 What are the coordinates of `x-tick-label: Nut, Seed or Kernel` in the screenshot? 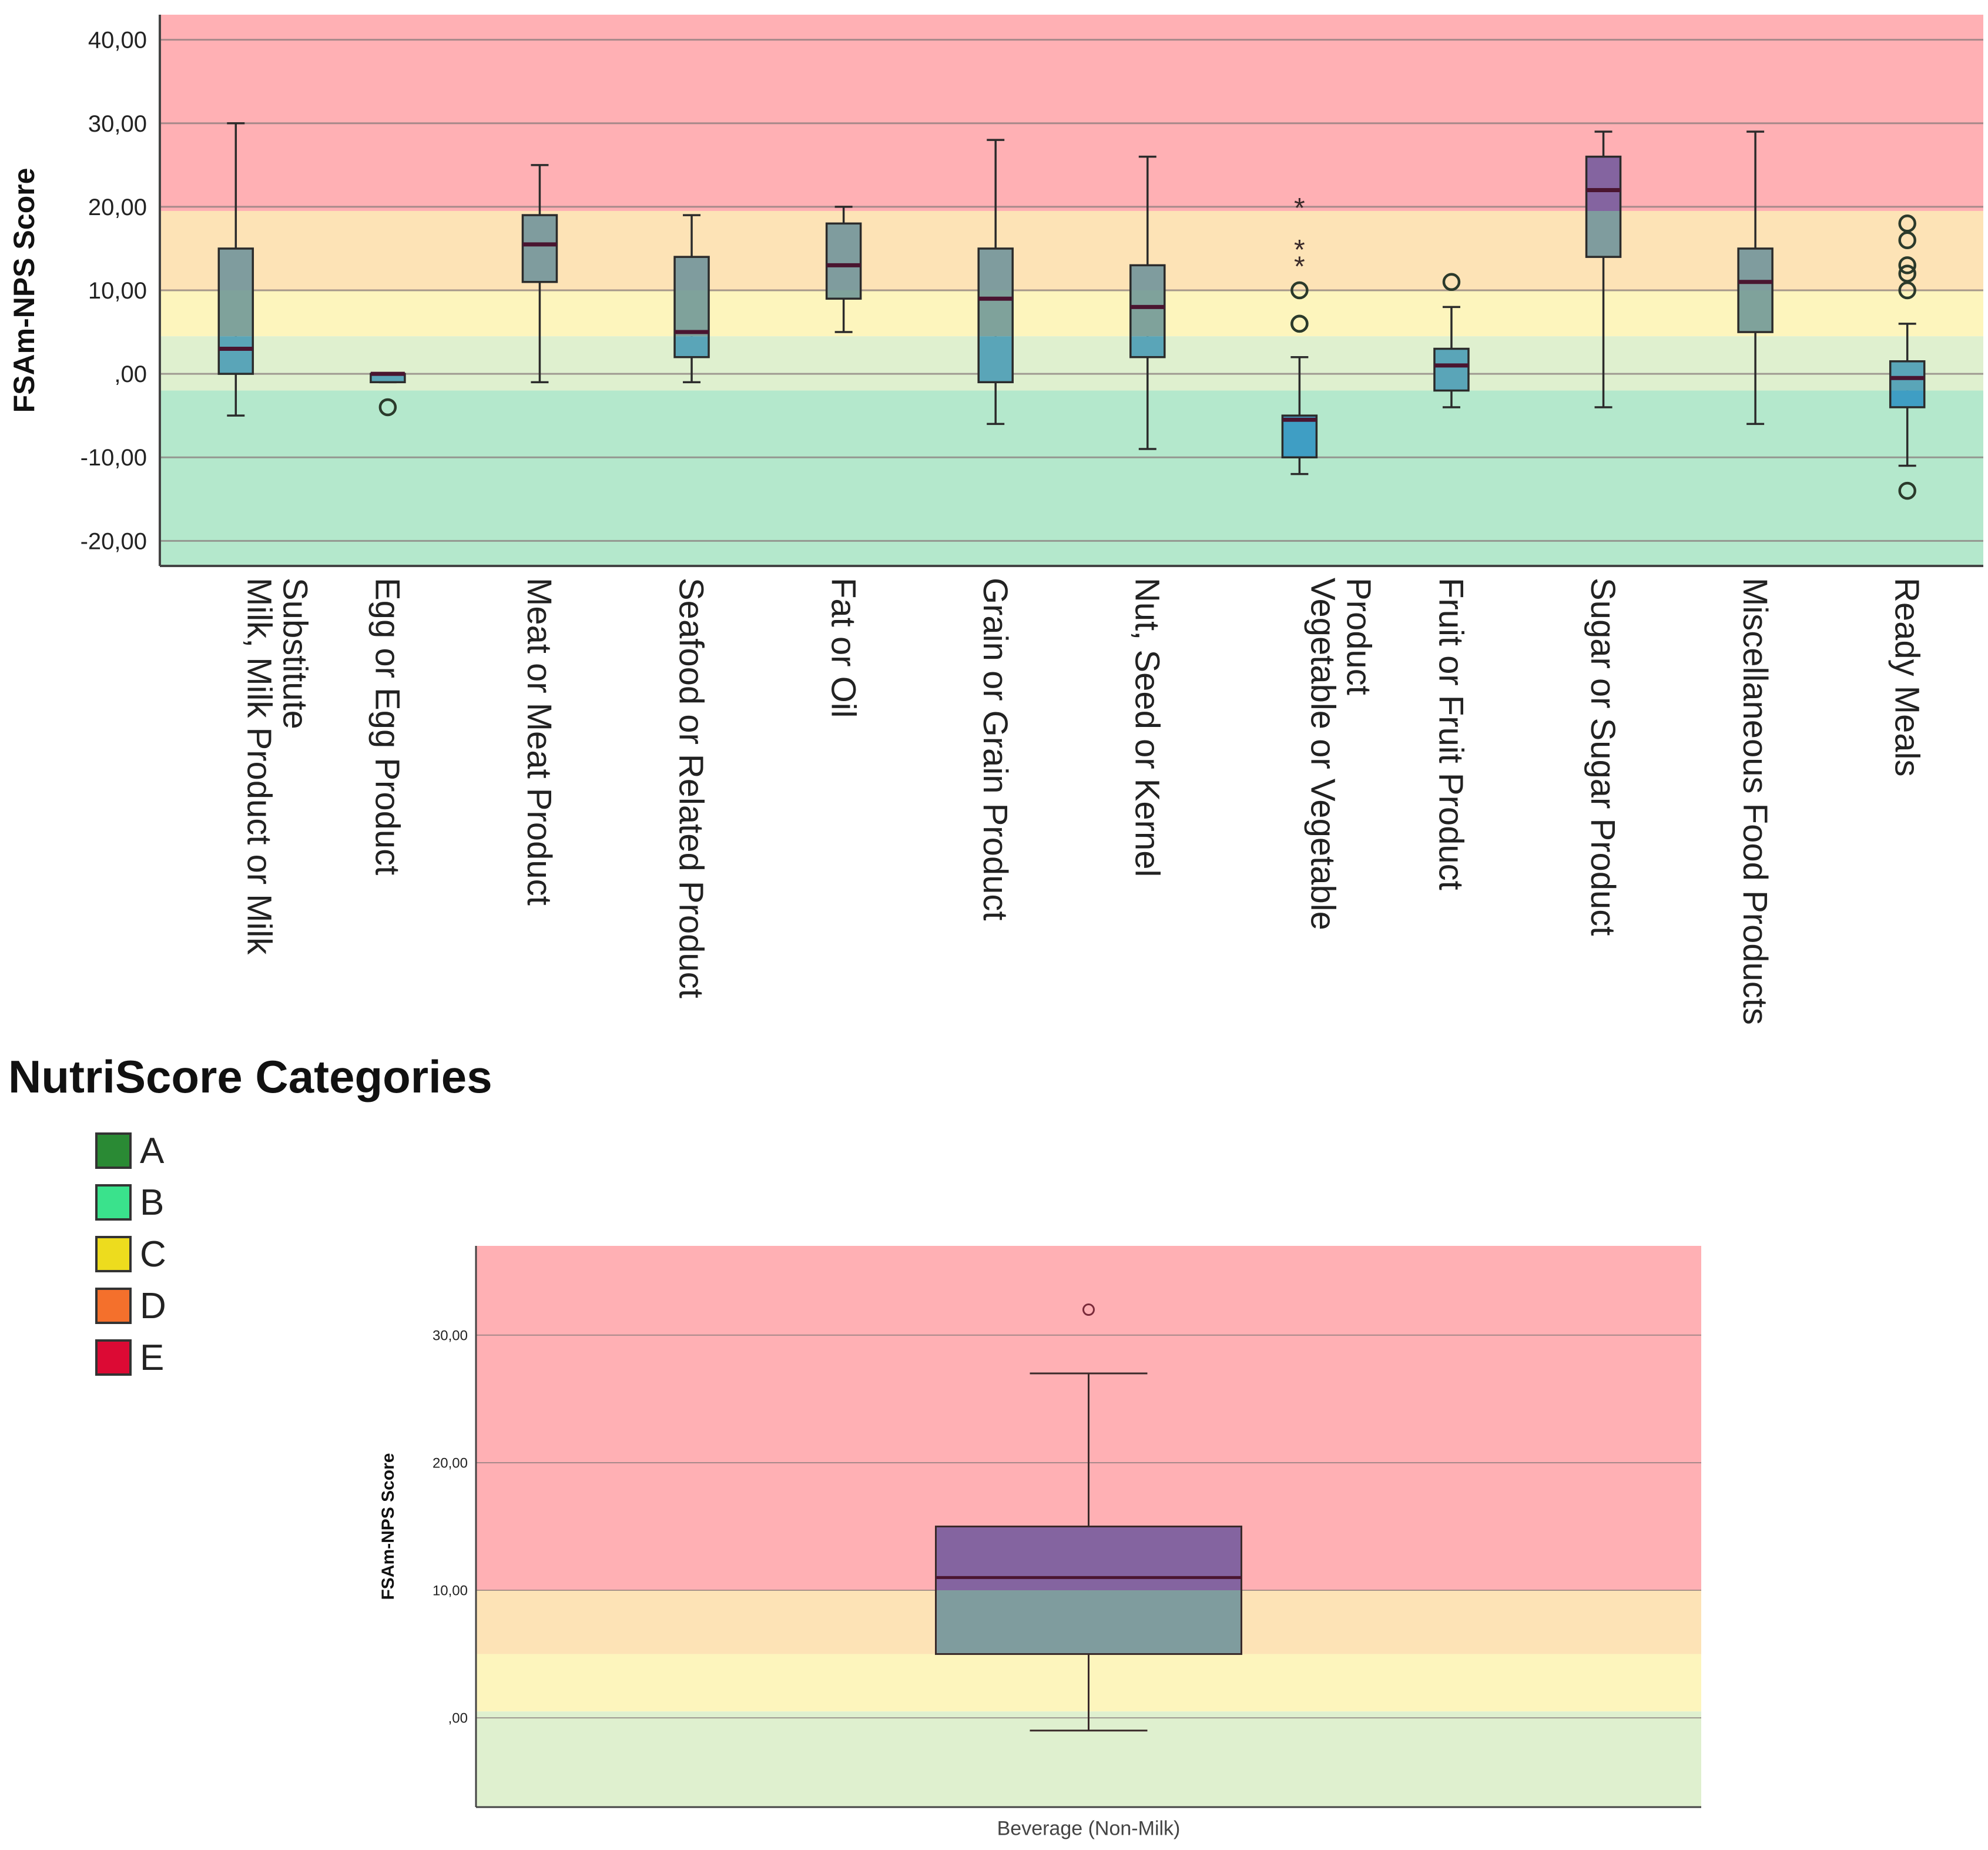 It's located at (1147, 727).